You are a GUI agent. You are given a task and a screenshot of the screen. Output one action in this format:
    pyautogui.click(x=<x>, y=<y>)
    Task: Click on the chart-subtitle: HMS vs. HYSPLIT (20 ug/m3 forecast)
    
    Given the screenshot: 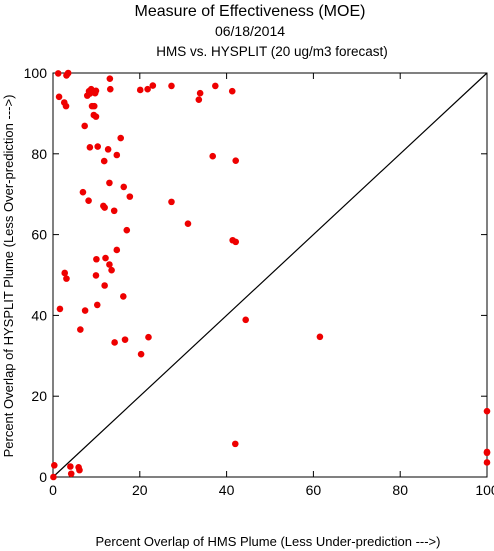 What is the action you would take?
    pyautogui.click(x=272, y=51)
    